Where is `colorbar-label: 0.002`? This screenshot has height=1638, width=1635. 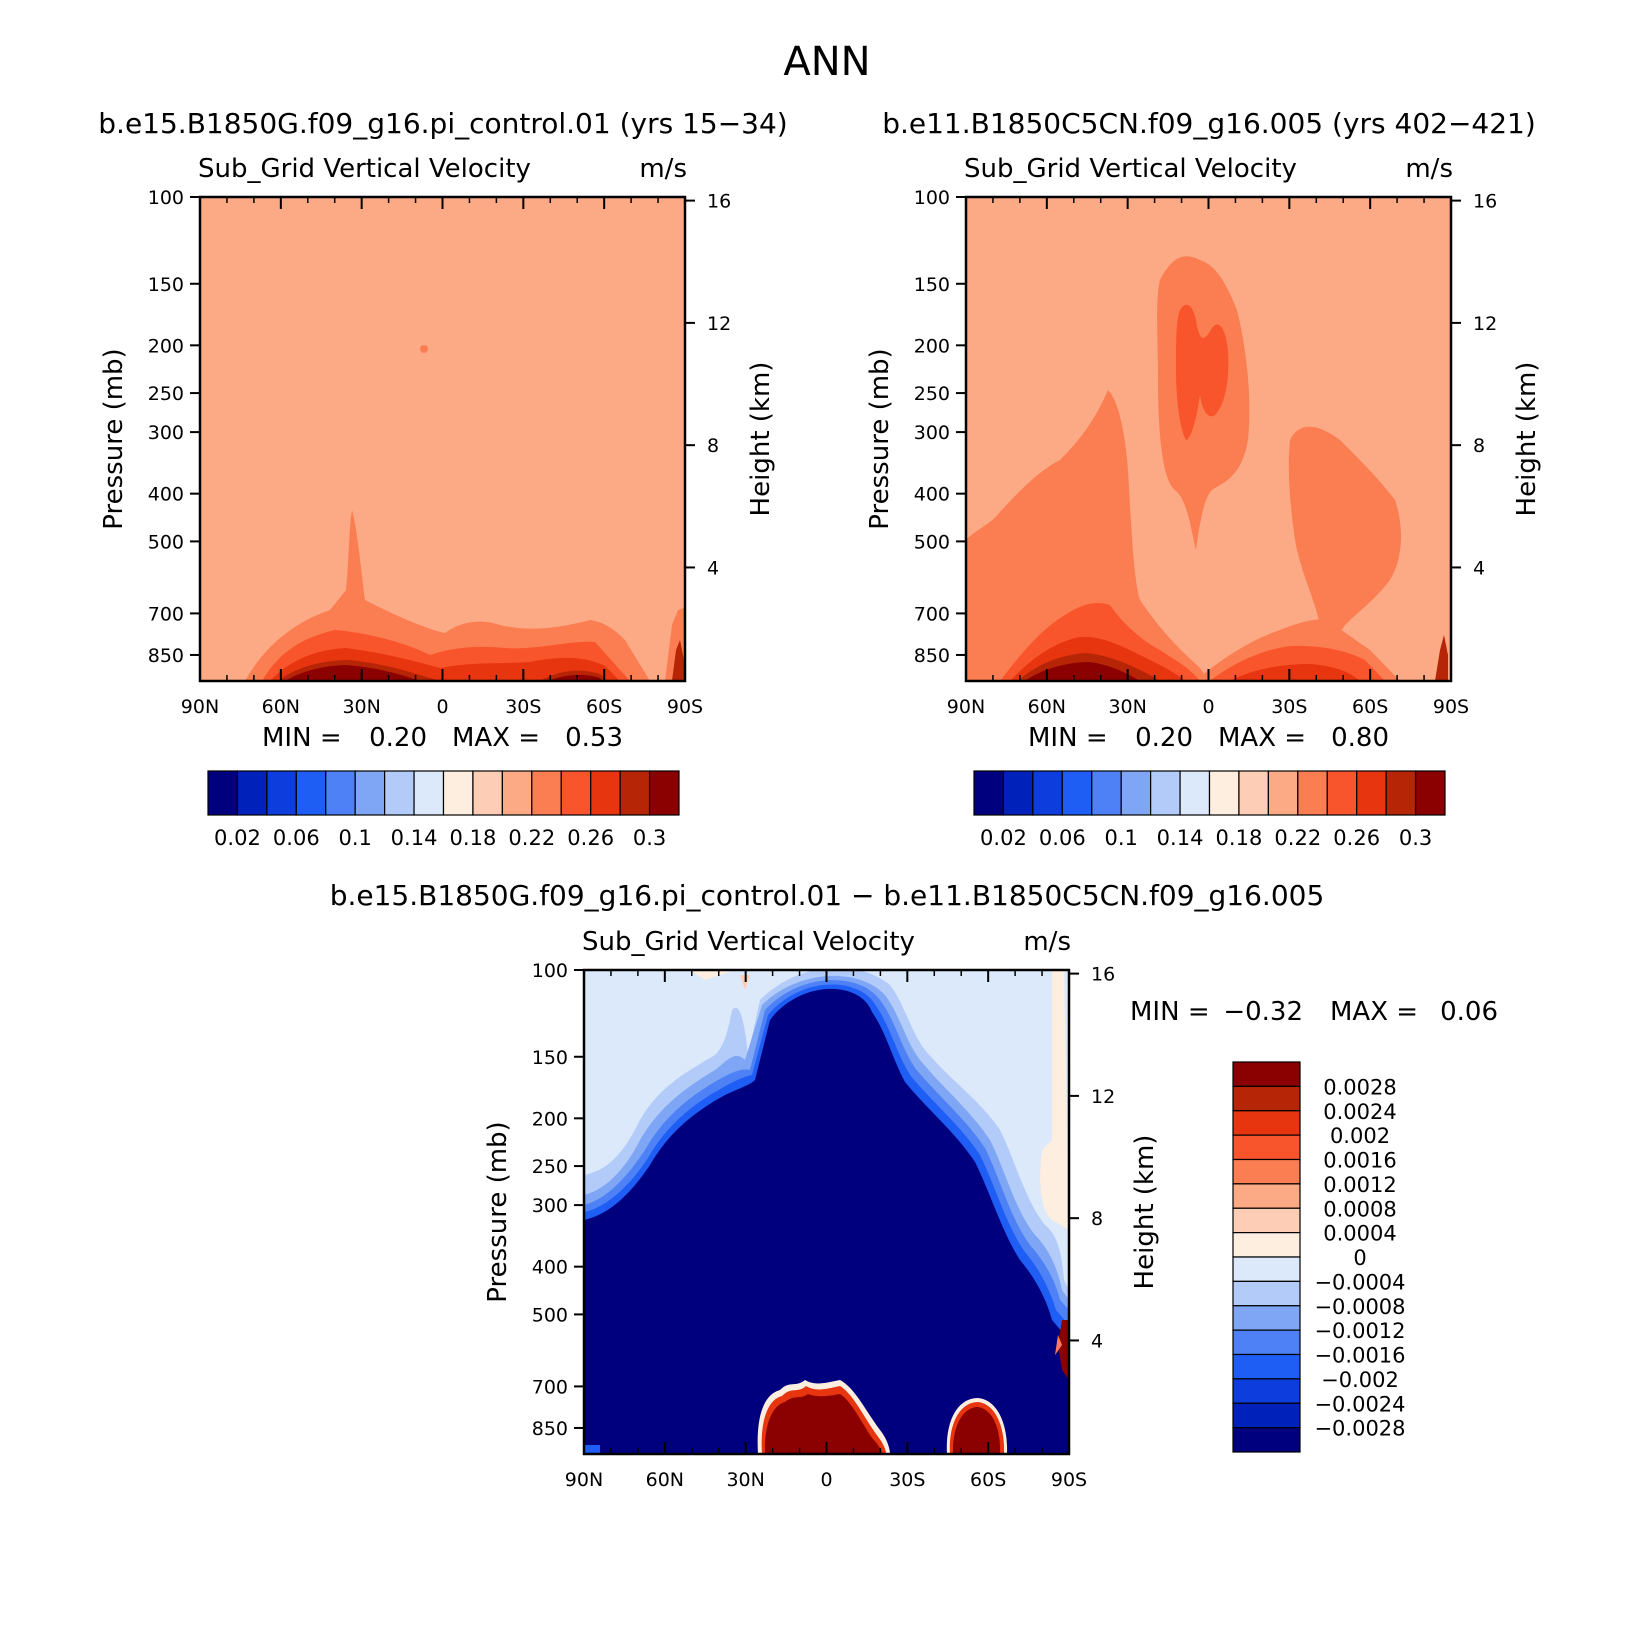 colorbar-label: 0.002 is located at coordinates (1360, 1136).